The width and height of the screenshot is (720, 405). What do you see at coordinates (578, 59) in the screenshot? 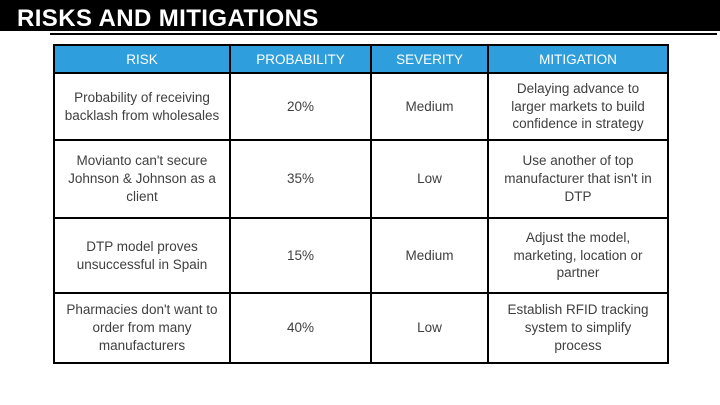
I see `column-header-mitigation: MITIGATION` at bounding box center [578, 59].